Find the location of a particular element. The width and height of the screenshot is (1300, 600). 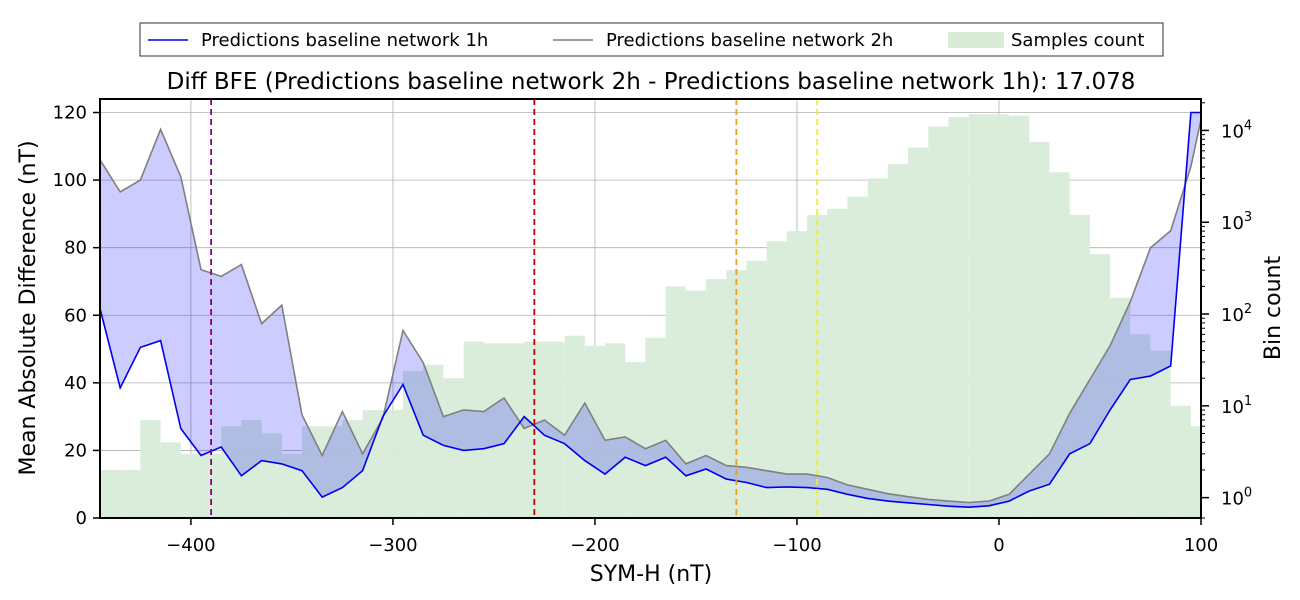

y2-tick-label: 100 is located at coordinates (1236, 498).